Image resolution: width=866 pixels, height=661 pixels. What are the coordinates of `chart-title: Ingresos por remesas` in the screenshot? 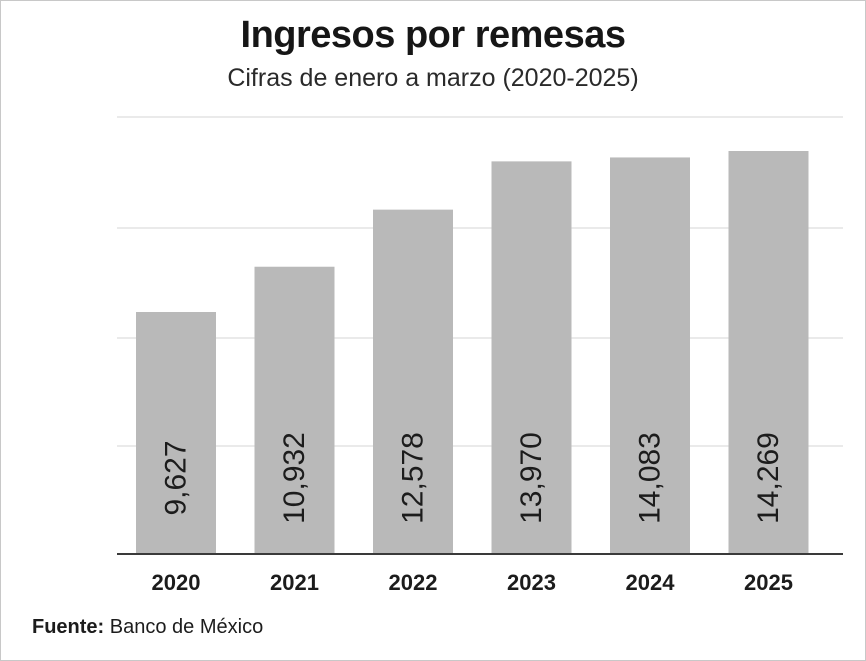 It's located at (433, 35).